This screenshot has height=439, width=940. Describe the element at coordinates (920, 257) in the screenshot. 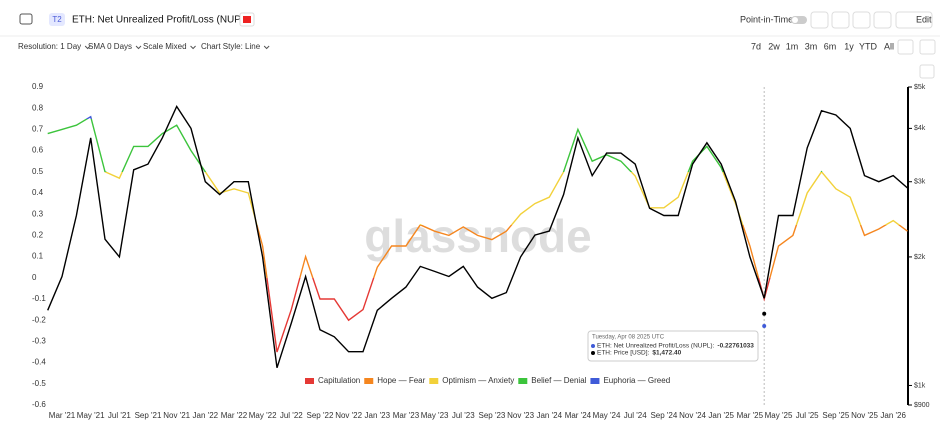

I see `y2-tick-label: $2k` at that location.